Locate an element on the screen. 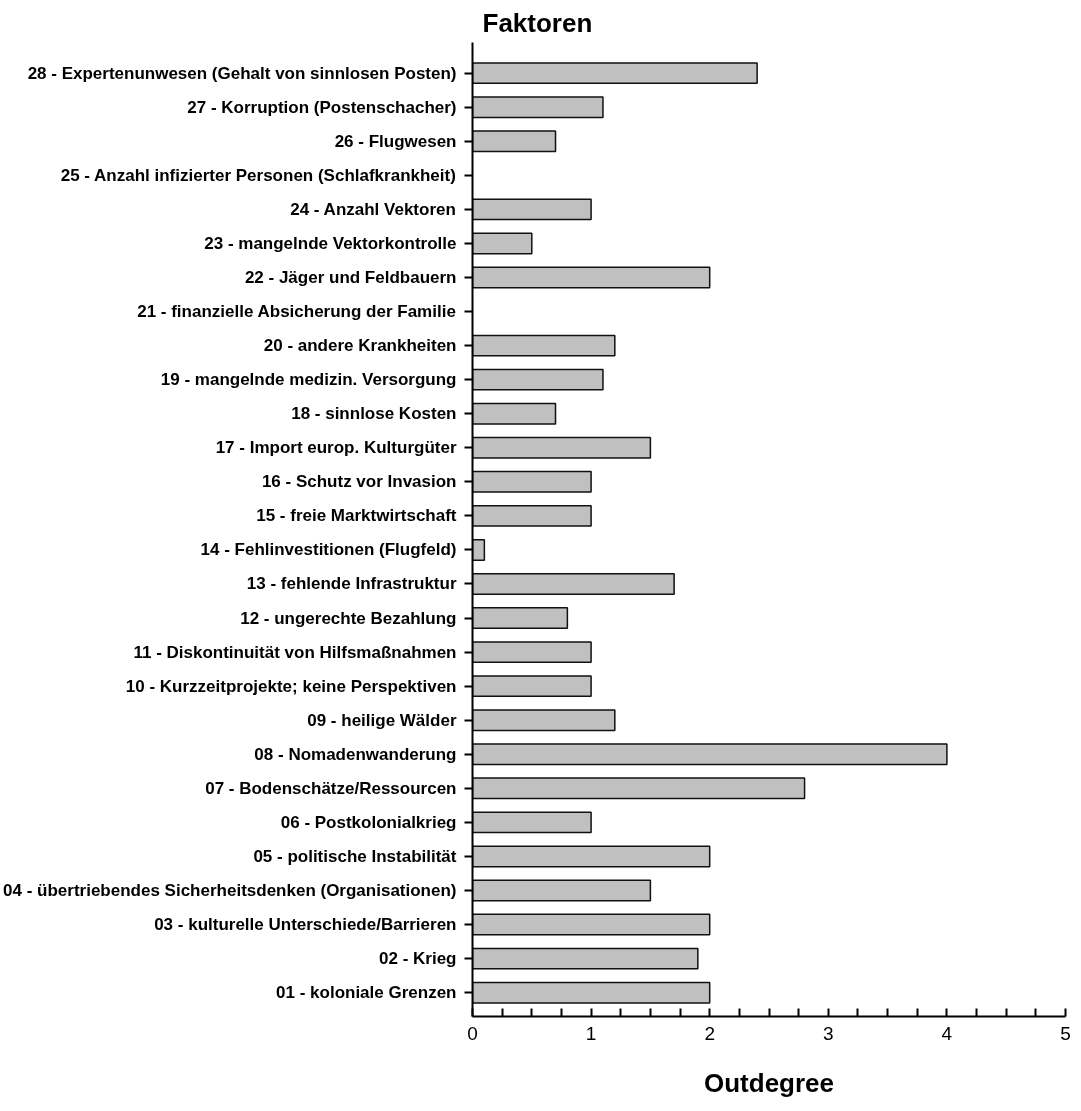 This screenshot has width=1081, height=1111. chart-title: Faktoren is located at coordinates (537, 22).